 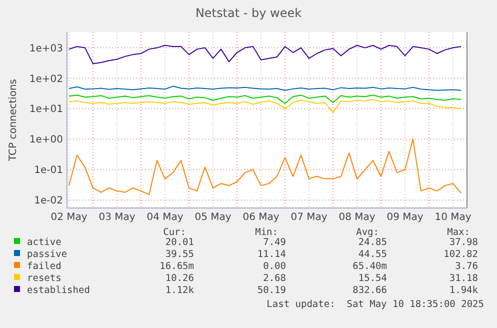 I want to click on text: 39.55, so click(x=179, y=254).